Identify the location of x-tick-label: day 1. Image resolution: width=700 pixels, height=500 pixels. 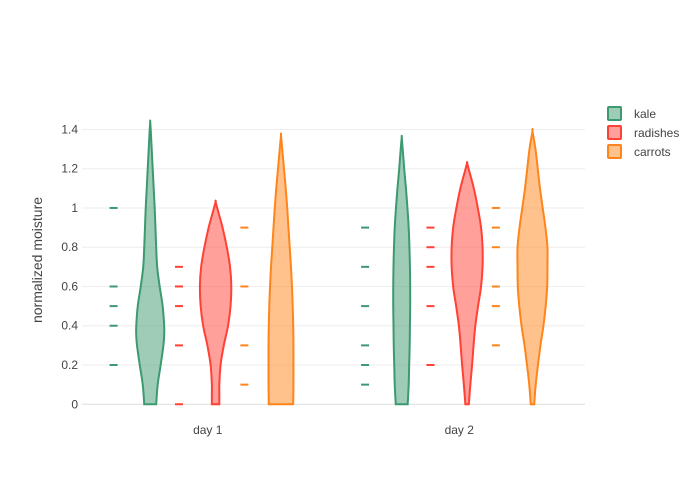
(208, 430).